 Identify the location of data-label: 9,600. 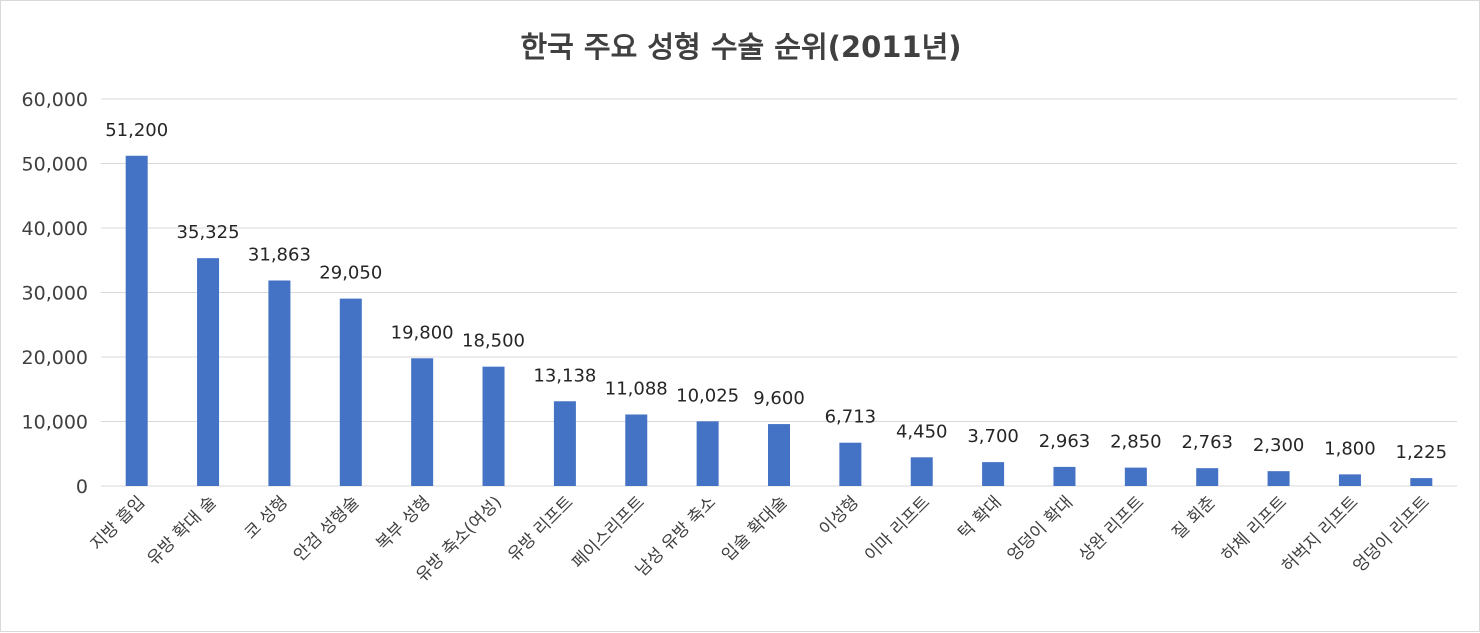
(779, 398).